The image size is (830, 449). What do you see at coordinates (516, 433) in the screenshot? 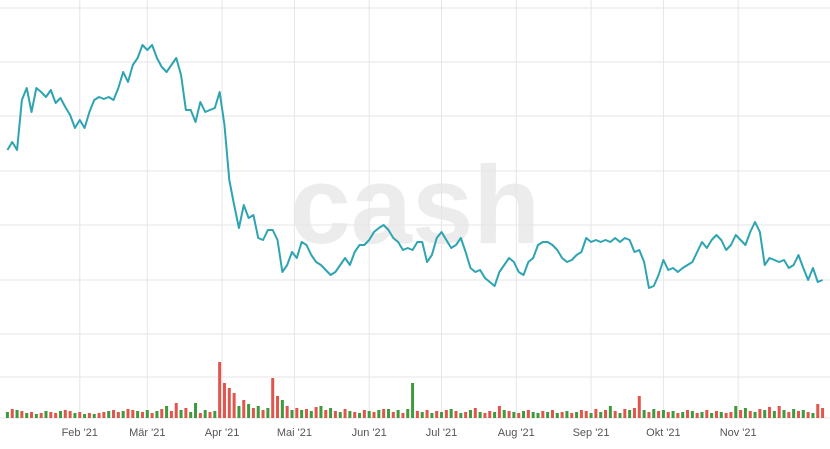
I see `x-tick-label: Aug '21` at bounding box center [516, 433].